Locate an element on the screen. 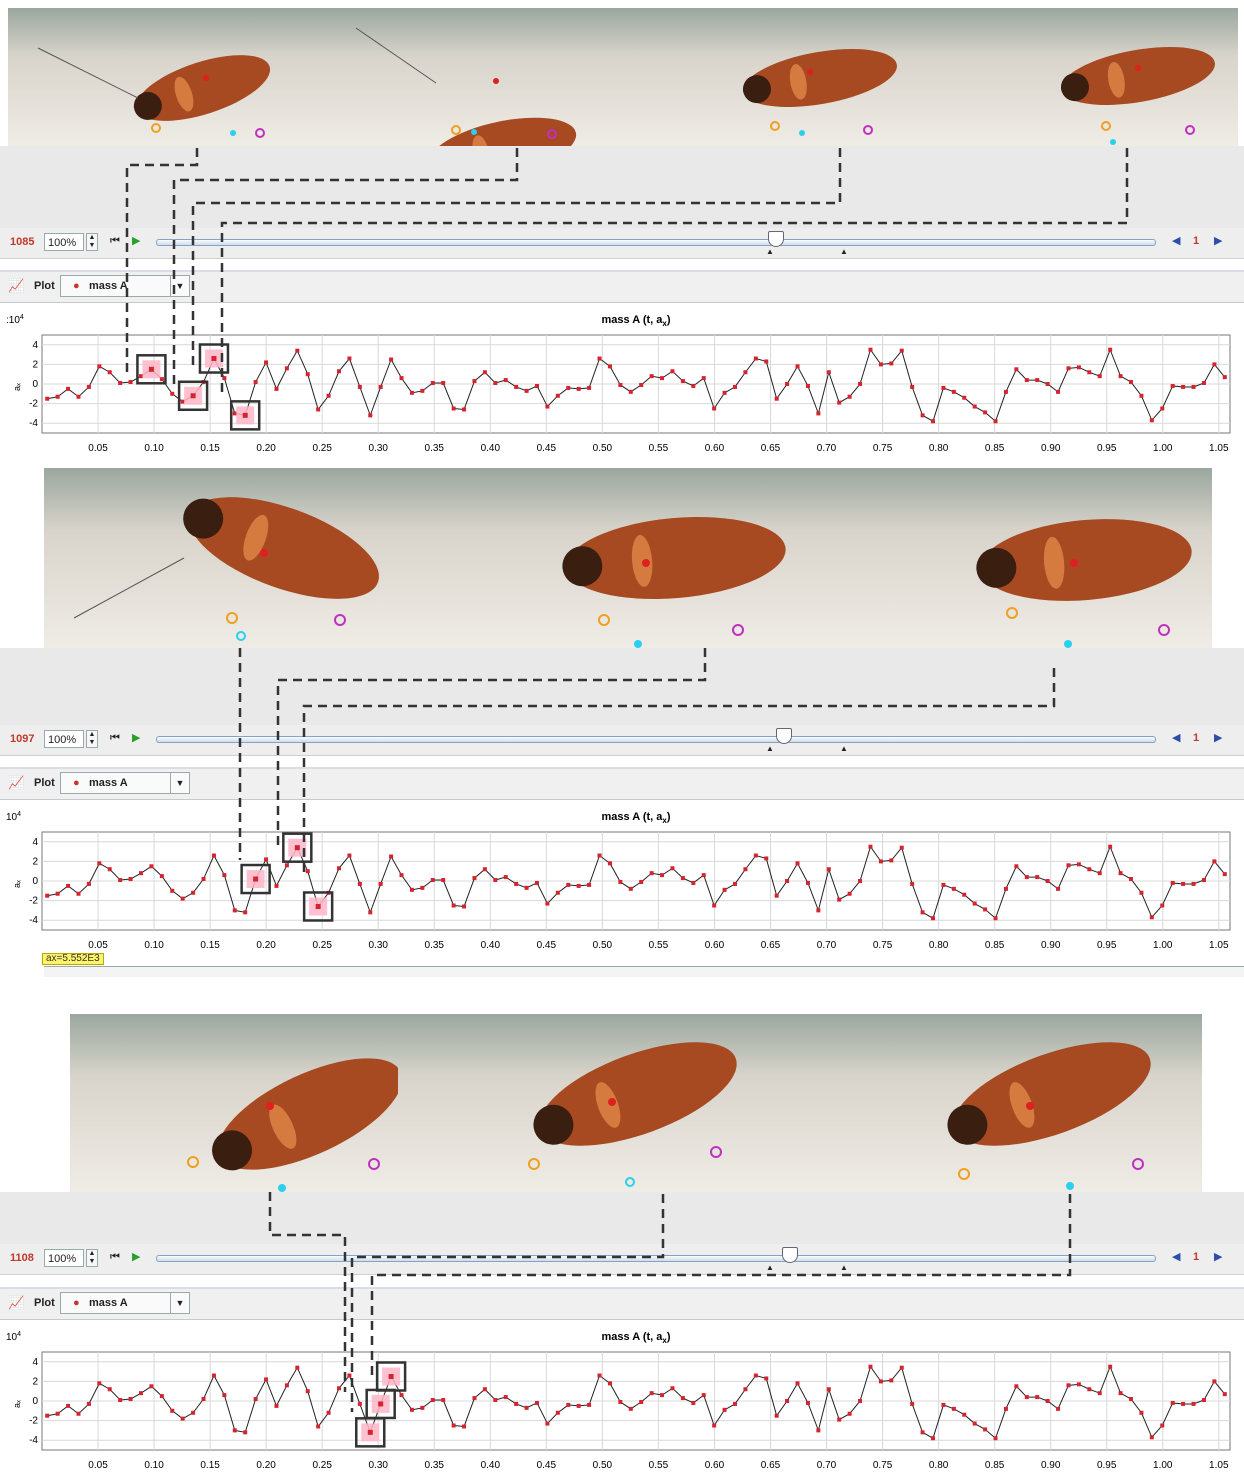 This screenshot has width=1244, height=1472. frame-number: 1085 is located at coordinates (22, 242).